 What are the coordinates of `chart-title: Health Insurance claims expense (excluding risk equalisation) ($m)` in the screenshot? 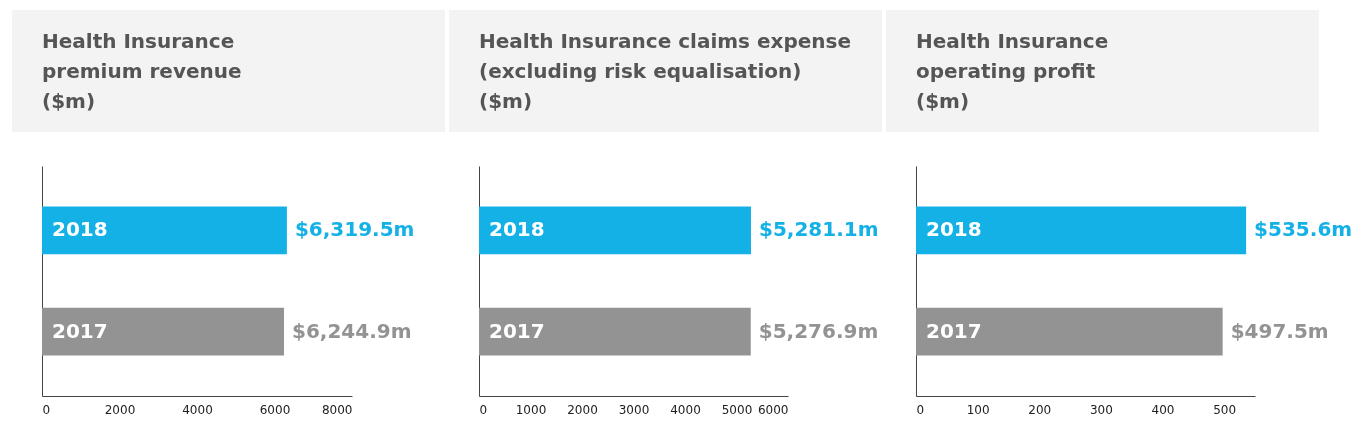 It's located at (665, 71).